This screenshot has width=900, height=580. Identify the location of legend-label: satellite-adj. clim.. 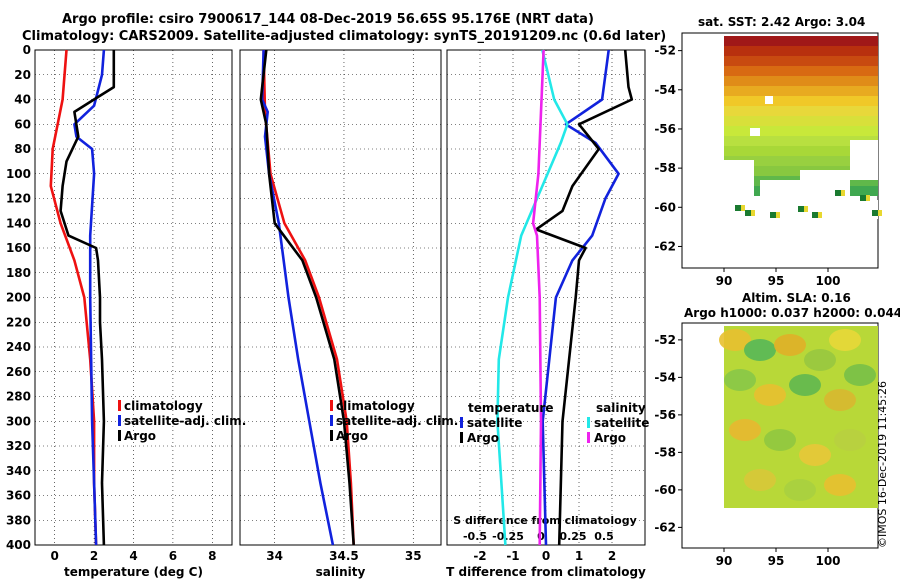
(185, 421).